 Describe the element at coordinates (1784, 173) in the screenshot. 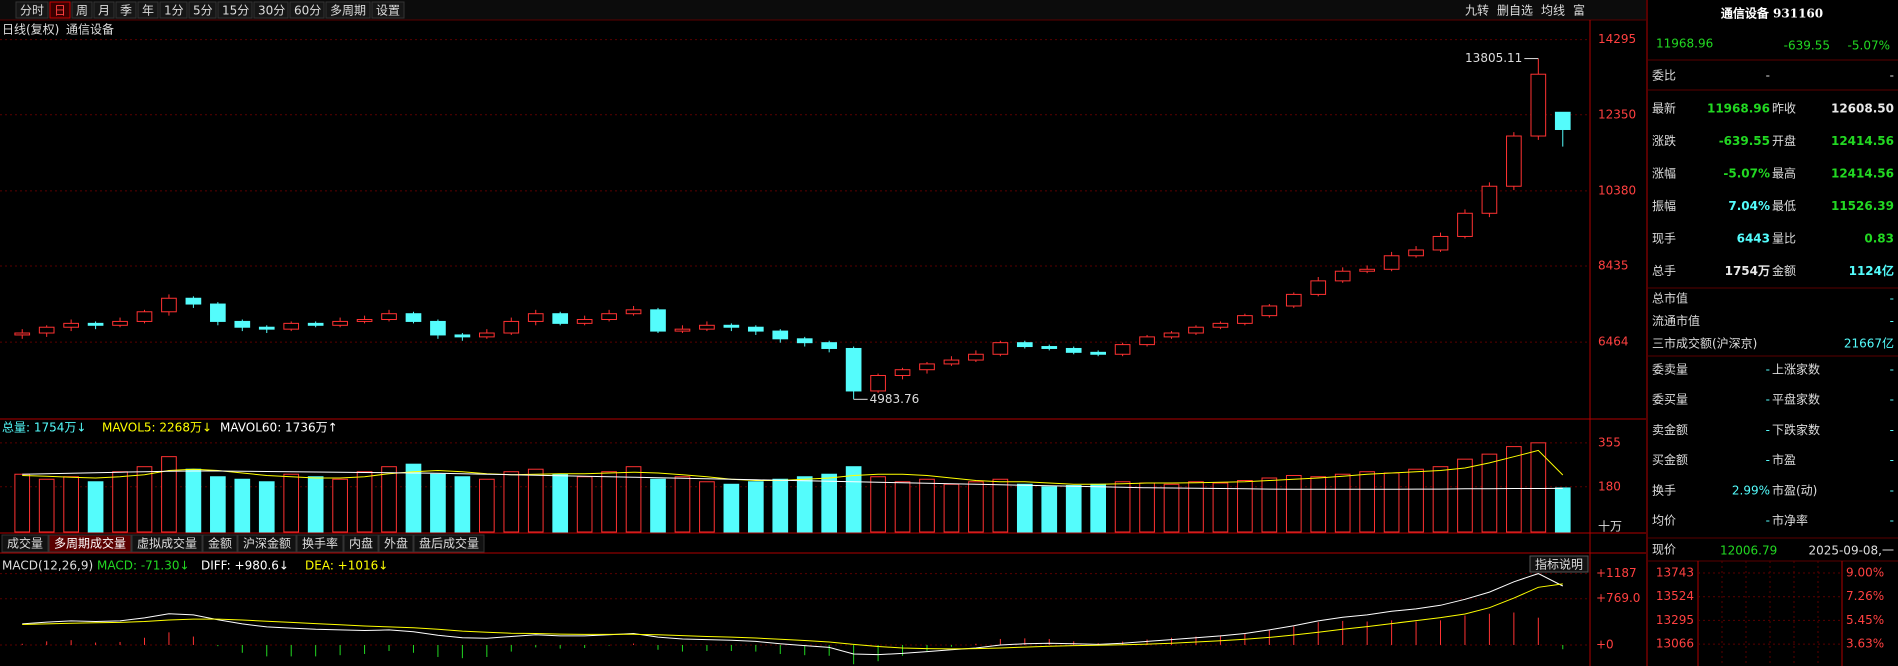

I see `row-label: 最高` at that location.